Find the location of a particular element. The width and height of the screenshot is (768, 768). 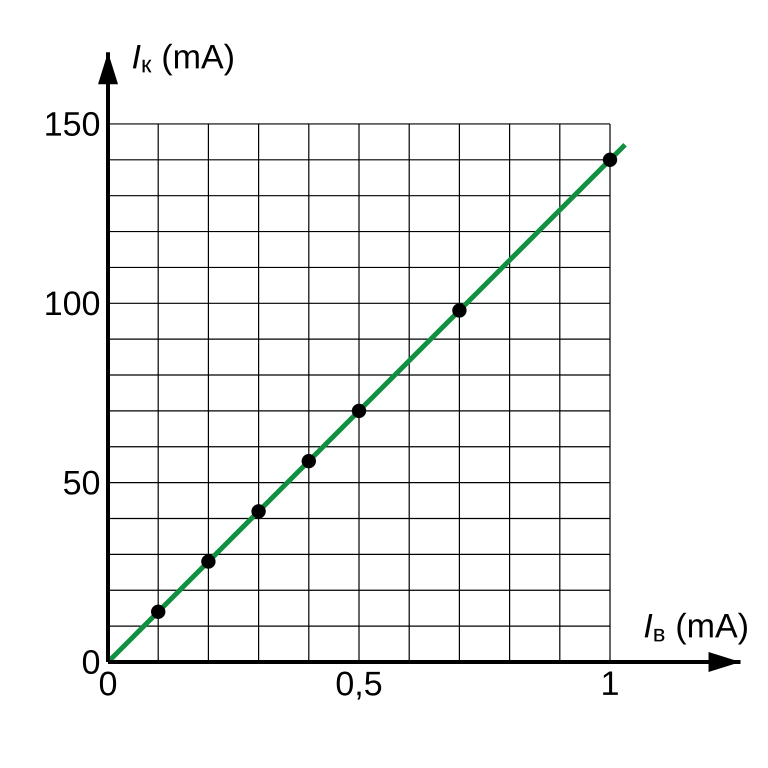

y-axis-title: I$_{к}$ (mA) is located at coordinates (182, 60).